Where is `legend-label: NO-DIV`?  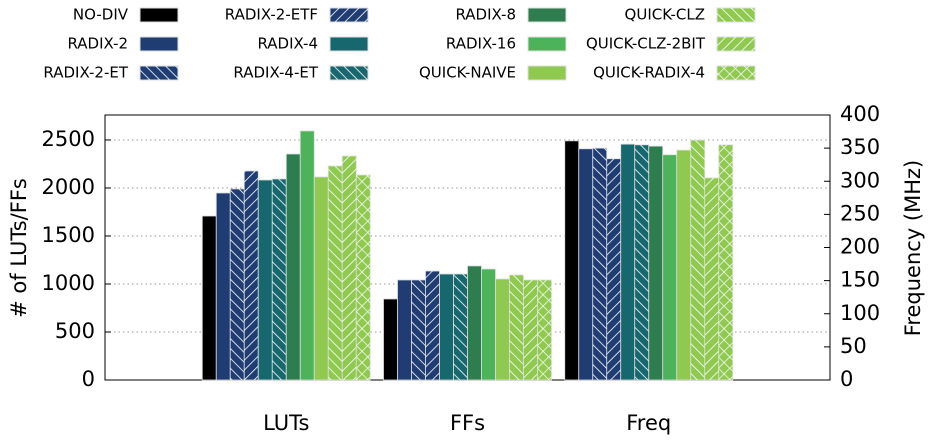
legend-label: NO-DIV is located at coordinates (101, 15).